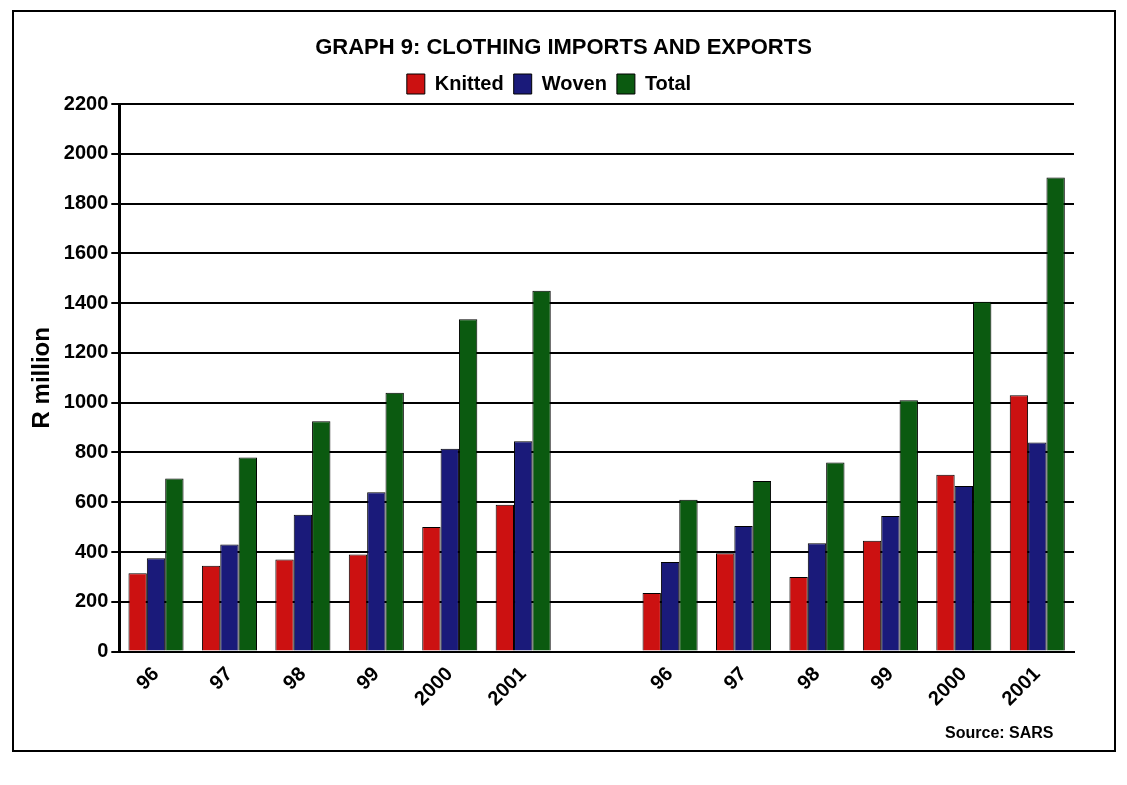  I want to click on y-tick-label: 1600, so click(85, 251).